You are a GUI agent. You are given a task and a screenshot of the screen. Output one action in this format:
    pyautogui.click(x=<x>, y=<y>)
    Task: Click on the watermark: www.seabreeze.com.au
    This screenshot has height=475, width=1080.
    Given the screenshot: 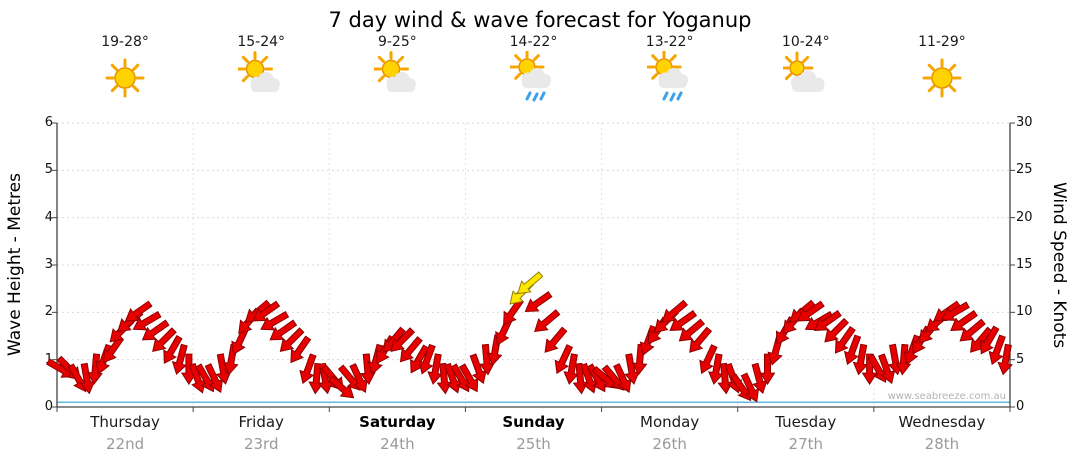 What is the action you would take?
    pyautogui.click(x=946, y=396)
    